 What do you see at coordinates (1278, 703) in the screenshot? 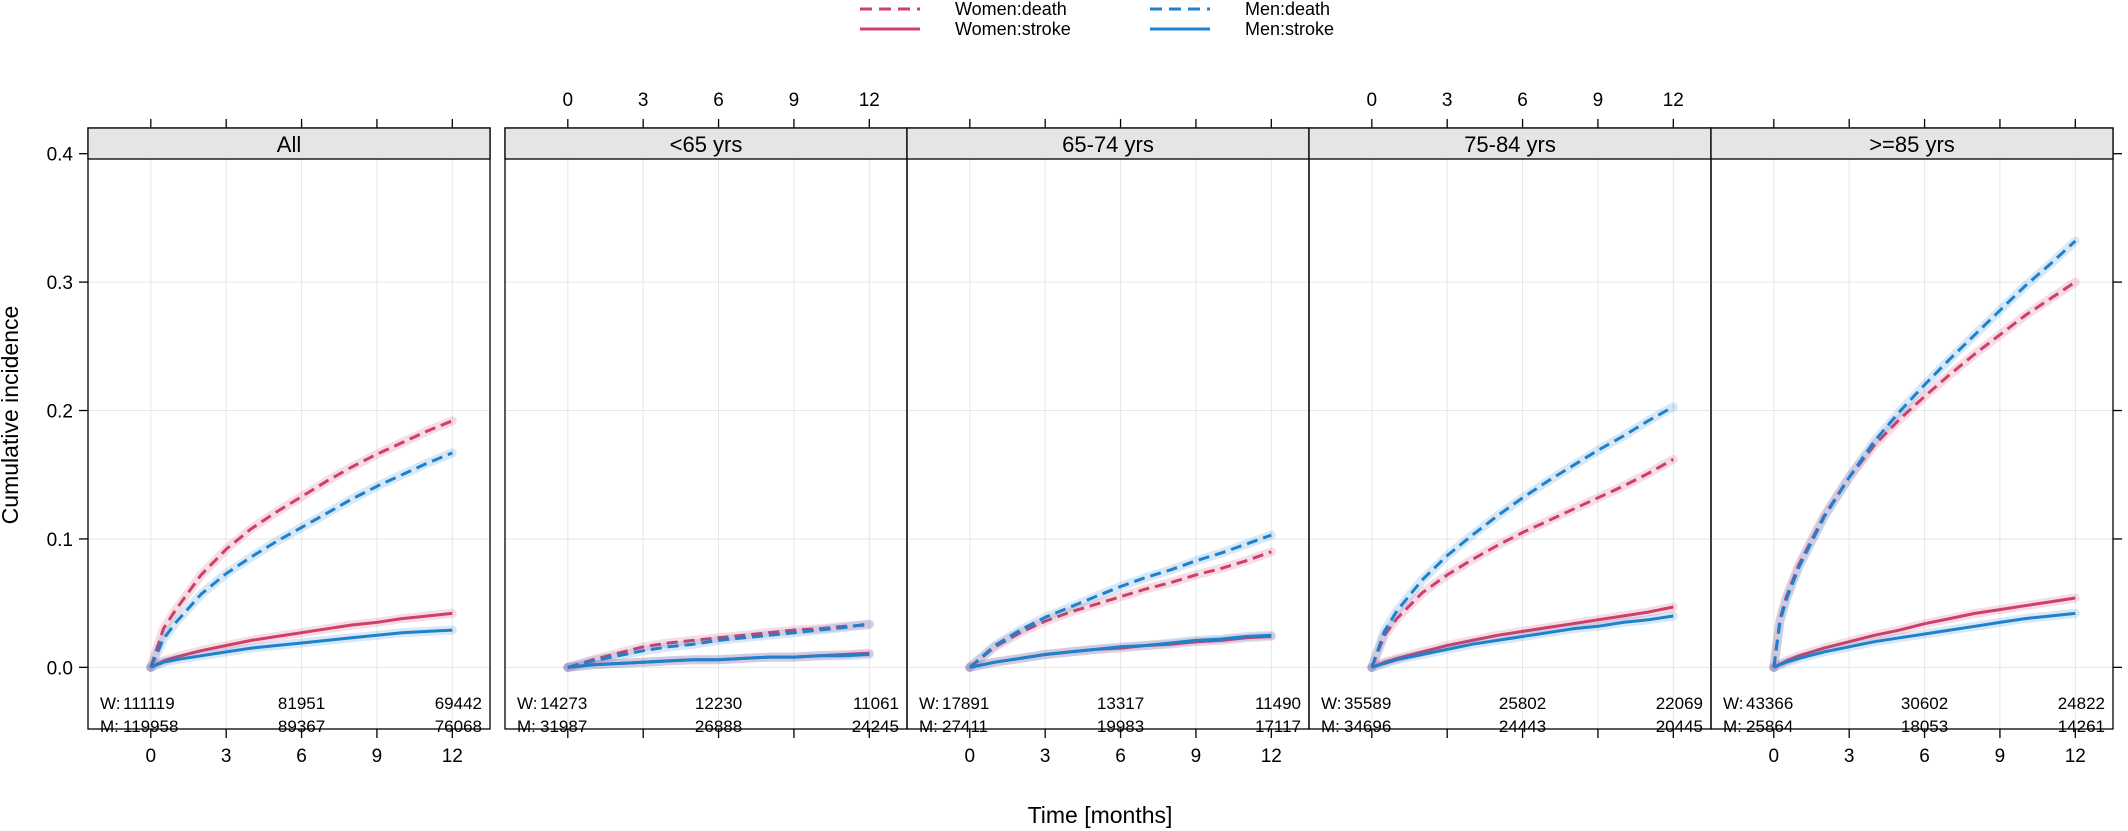
I see `at-risk-count: 11490` at bounding box center [1278, 703].